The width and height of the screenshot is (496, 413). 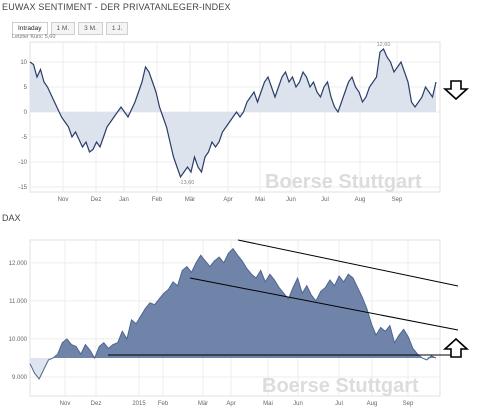 I want to click on y-tick-label: 9.000, so click(x=20, y=378).